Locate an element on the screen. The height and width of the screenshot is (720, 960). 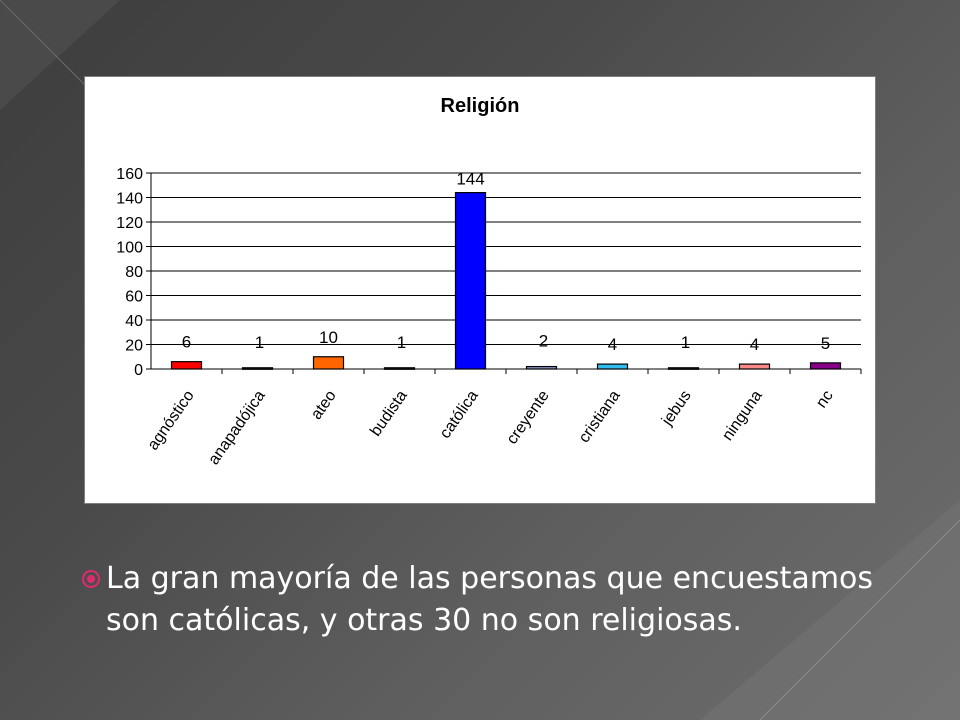
x-tick-label-anapadójica: anapadójica is located at coordinates (236, 427).